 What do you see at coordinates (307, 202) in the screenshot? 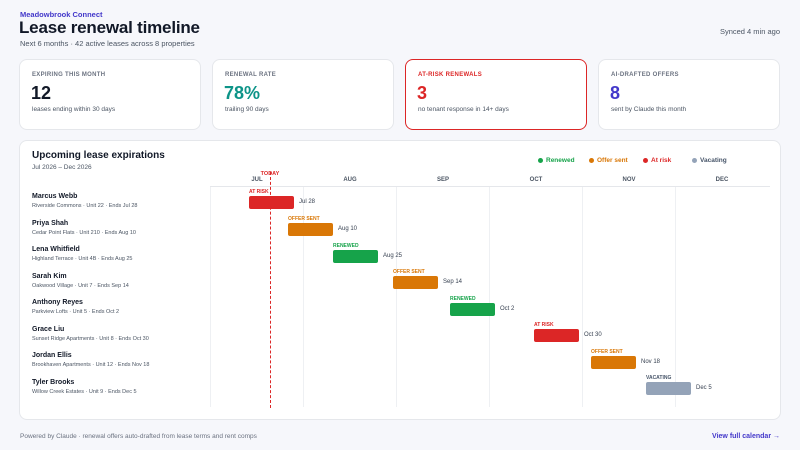
I see `end-date-label: Jul 28` at bounding box center [307, 202].